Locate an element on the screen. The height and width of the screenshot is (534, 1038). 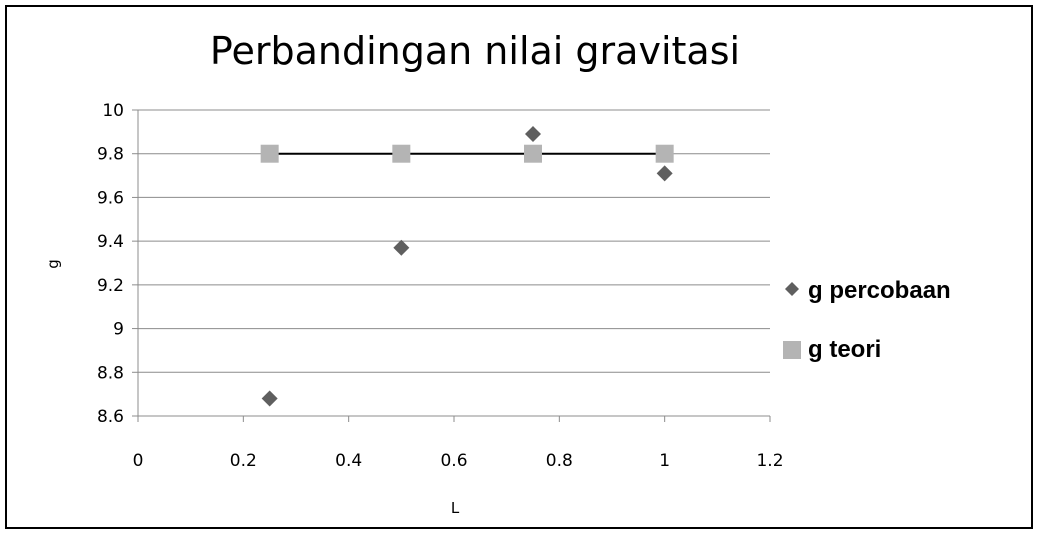
y-axis-label: g is located at coordinates (53, 264).